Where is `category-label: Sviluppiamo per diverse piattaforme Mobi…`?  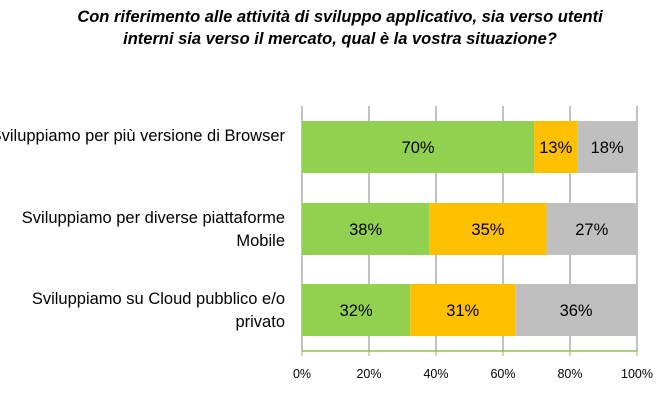 category-label: Sviluppiamo per diverse piattaforme Mobi… is located at coordinates (153, 229).